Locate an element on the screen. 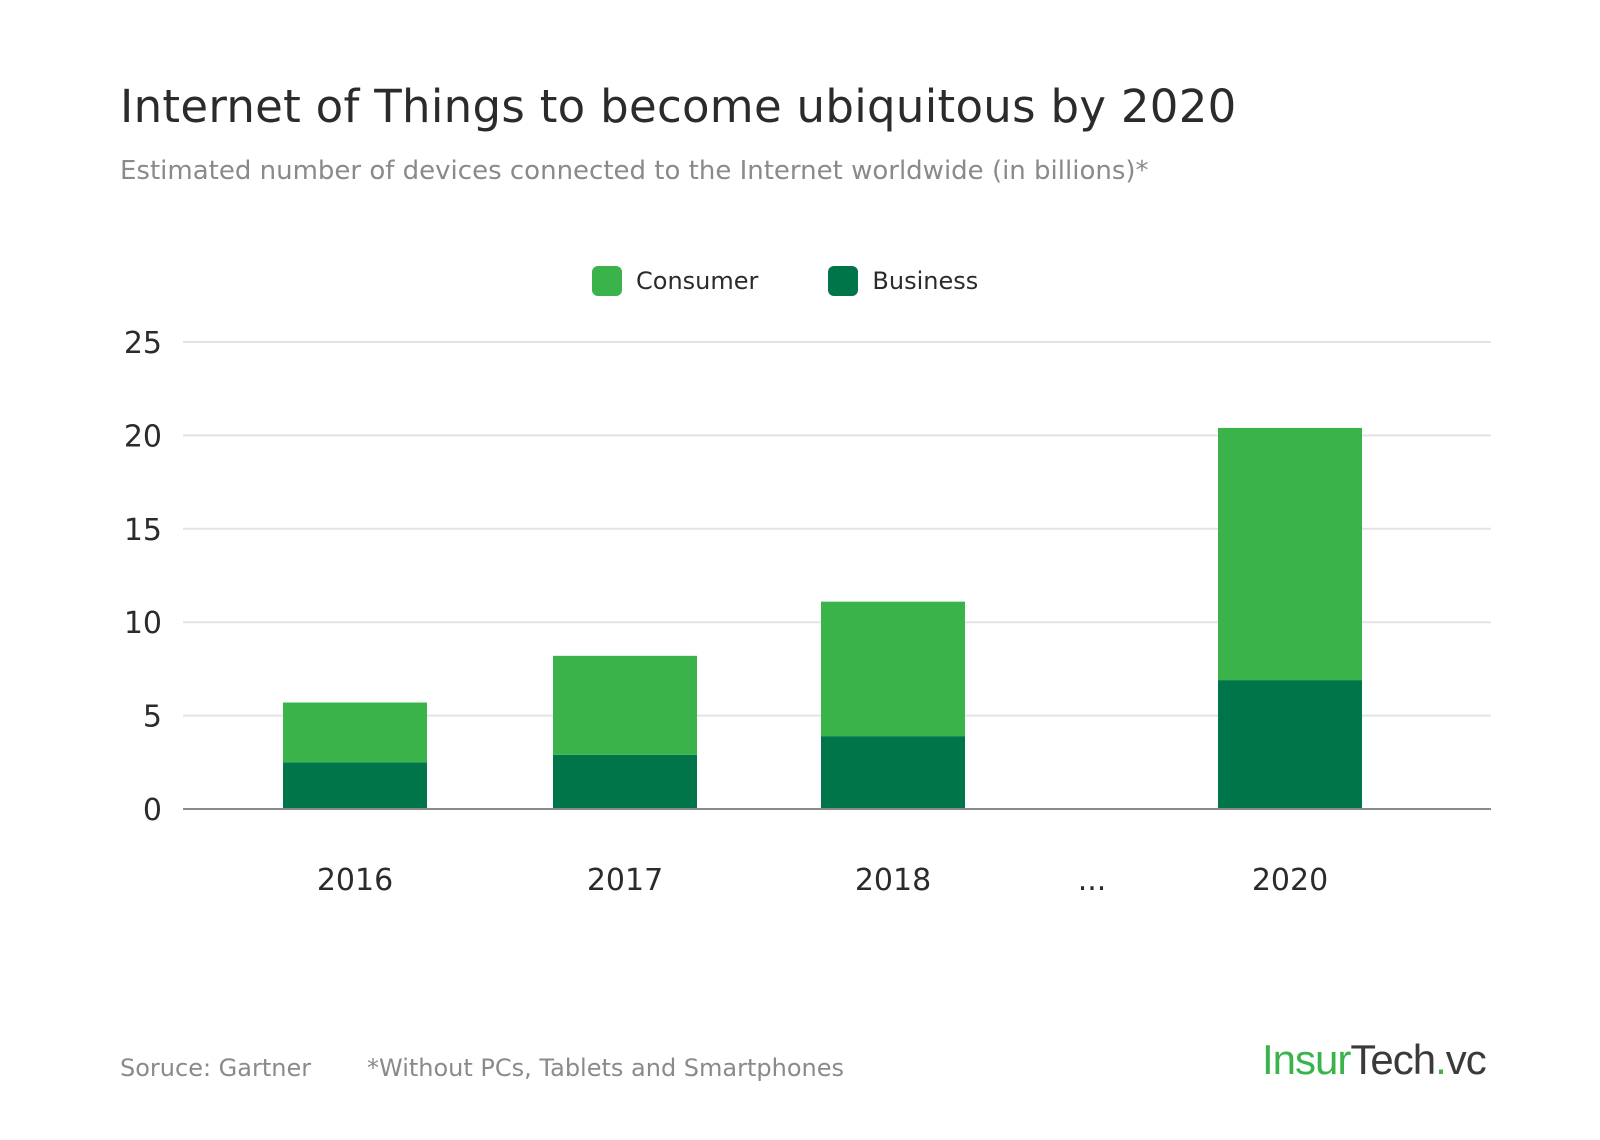  bar-business-2016 is located at coordinates (355, 785).